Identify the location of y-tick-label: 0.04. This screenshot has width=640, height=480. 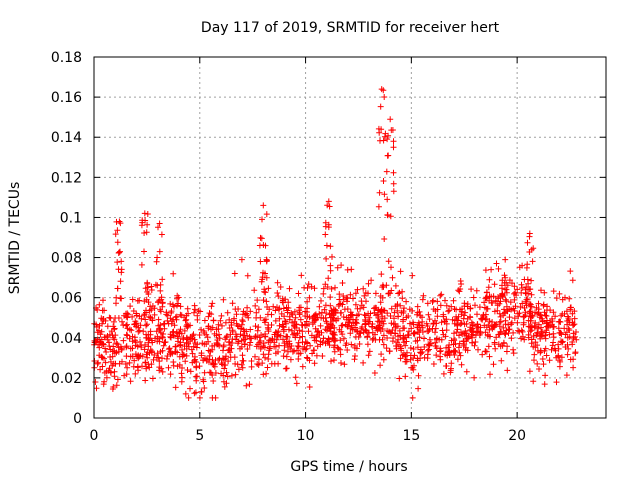
(66, 339).